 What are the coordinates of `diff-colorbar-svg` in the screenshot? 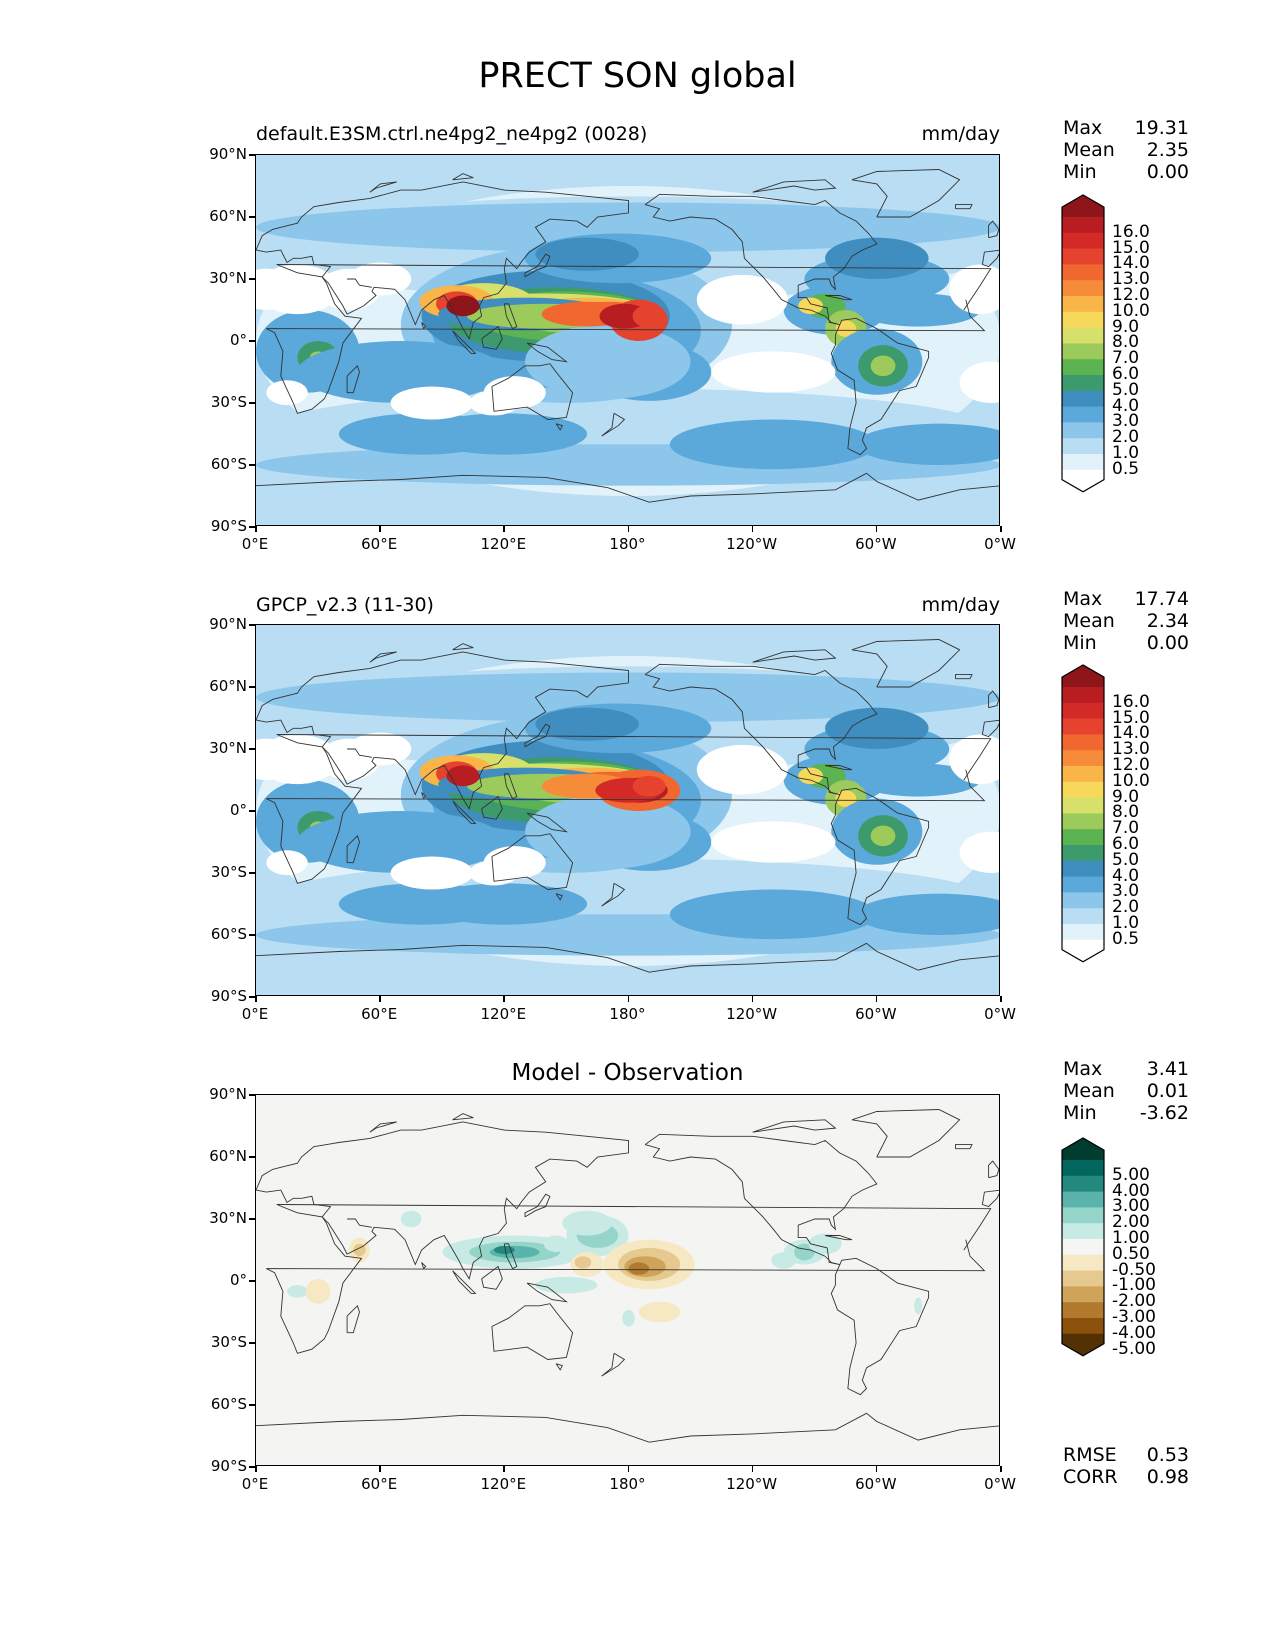 It's located at (1083, 1247).